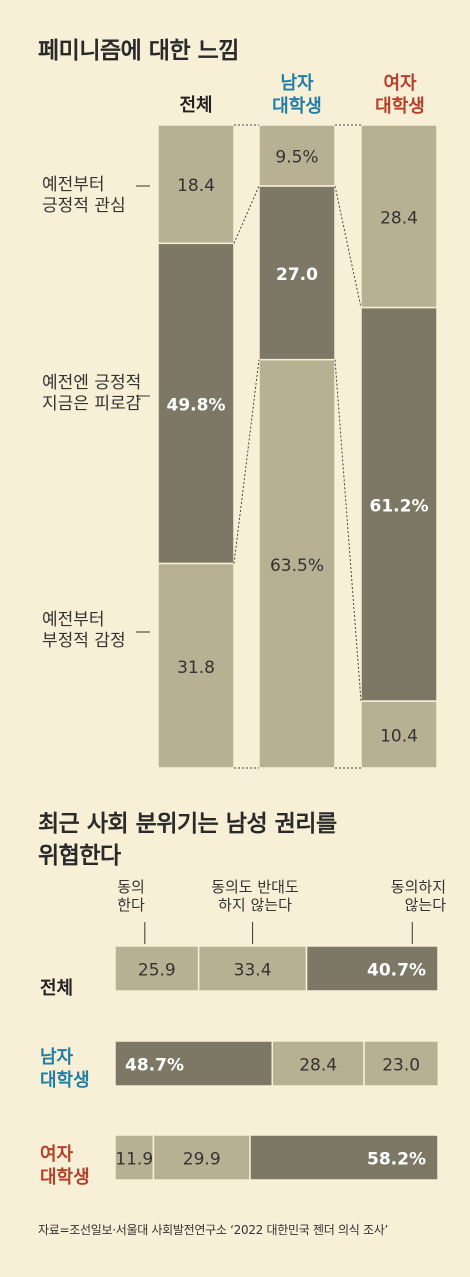 The height and width of the screenshot is (1277, 470). What do you see at coordinates (157, 971) in the screenshot?
I see `chart2-value-label-0-0: 25.9` at bounding box center [157, 971].